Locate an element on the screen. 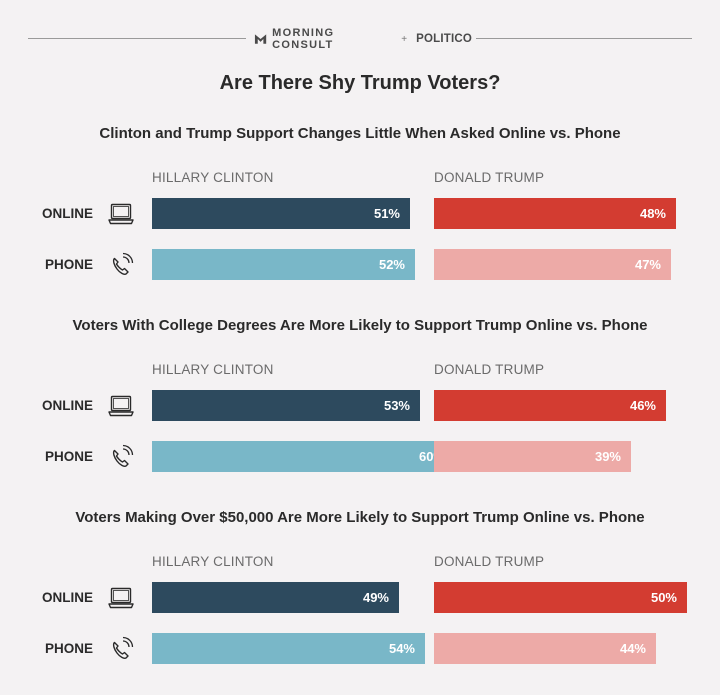 Image resolution: width=720 pixels, height=695 pixels. header-rule-left is located at coordinates (137, 38).